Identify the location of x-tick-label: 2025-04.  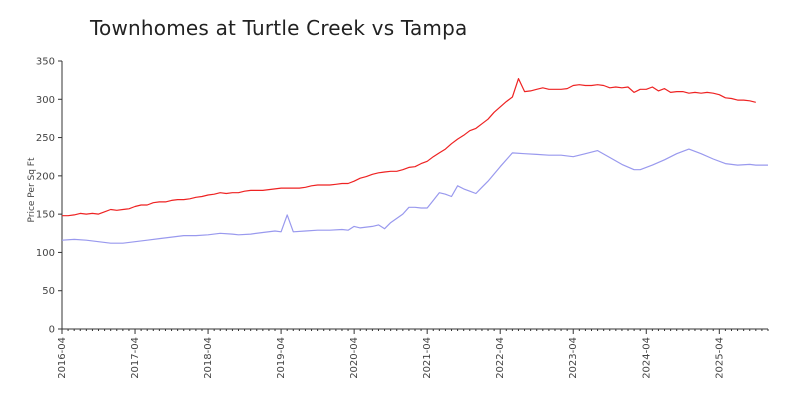
(719, 358).